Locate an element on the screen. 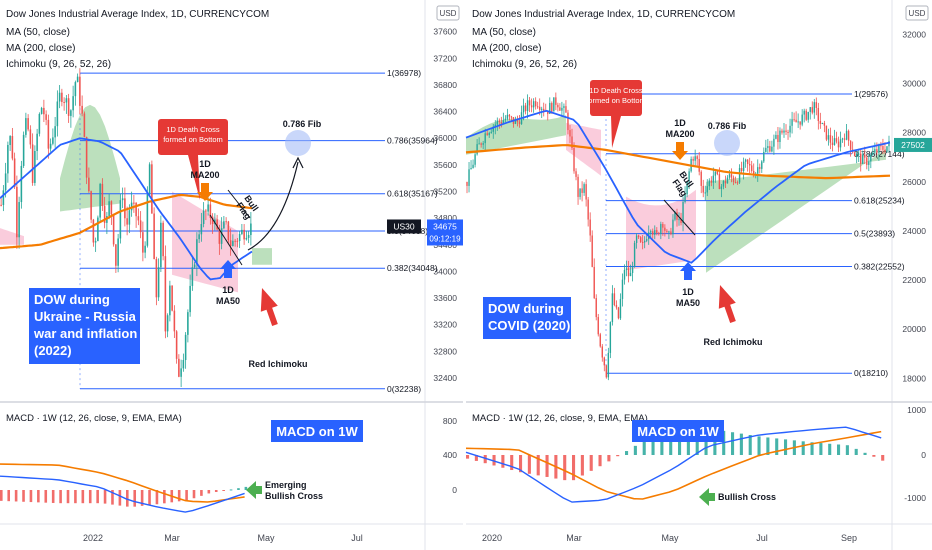 The image size is (932, 550). time-tick-label: Mar is located at coordinates (172, 538).